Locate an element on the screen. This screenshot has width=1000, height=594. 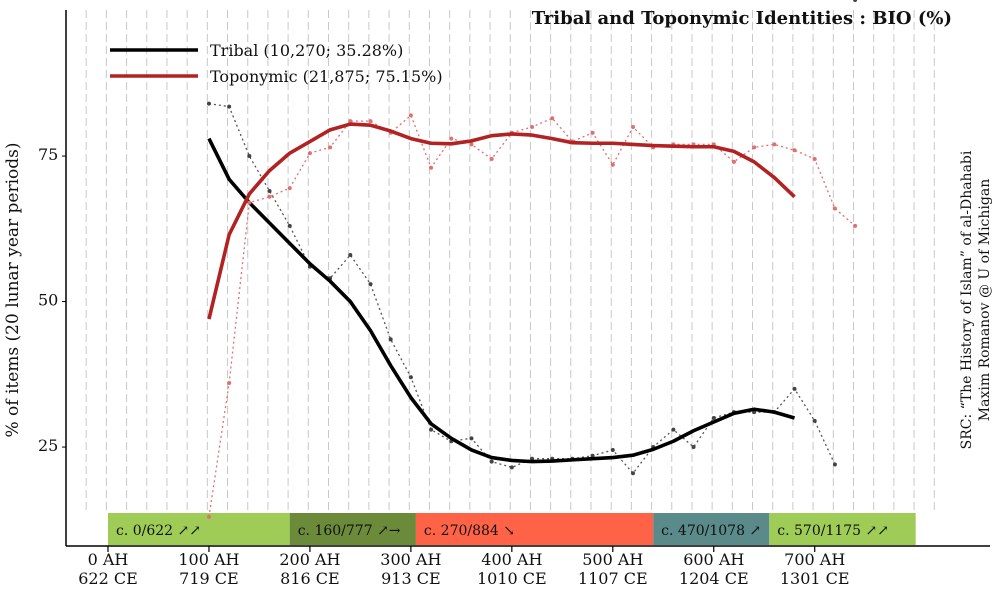
x-tick-label-ce: 622 CE is located at coordinates (108, 578).